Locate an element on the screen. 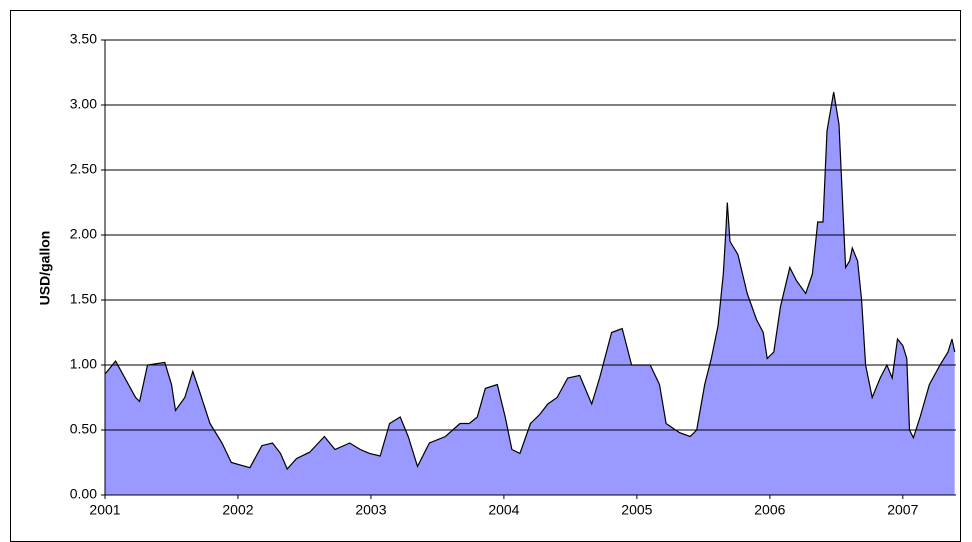 This screenshot has width=972, height=542. x-tick-label: 2006 is located at coordinates (769, 510).